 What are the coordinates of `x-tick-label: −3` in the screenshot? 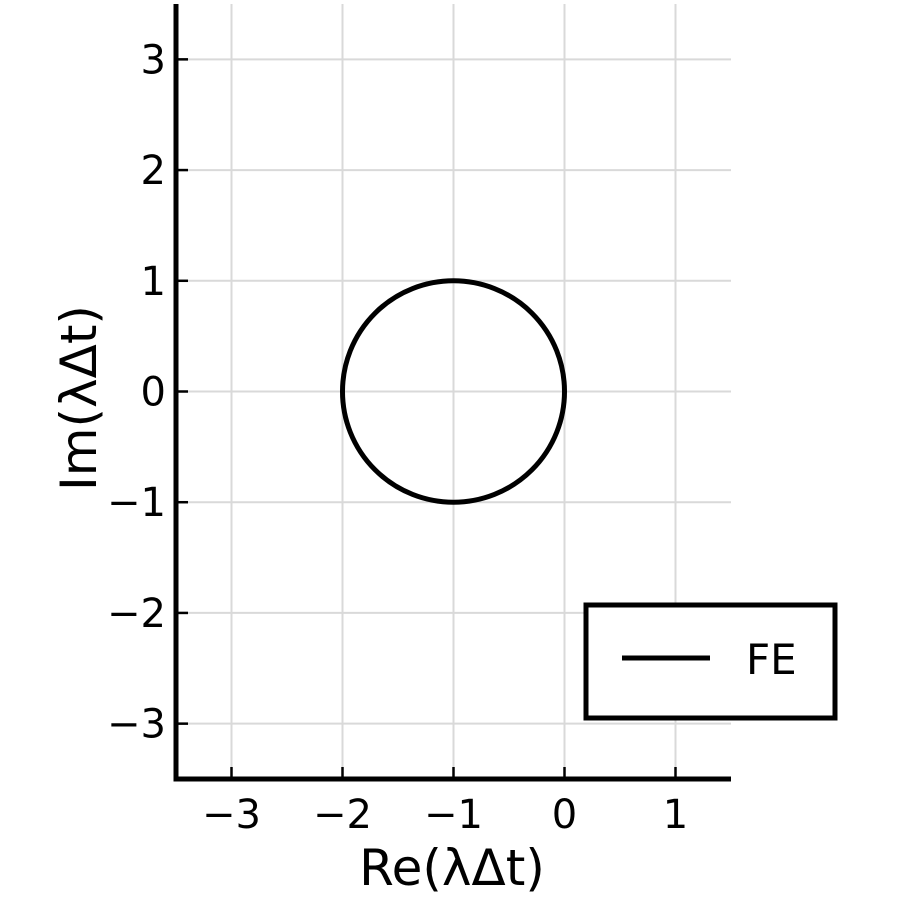 It's located at (231, 815).